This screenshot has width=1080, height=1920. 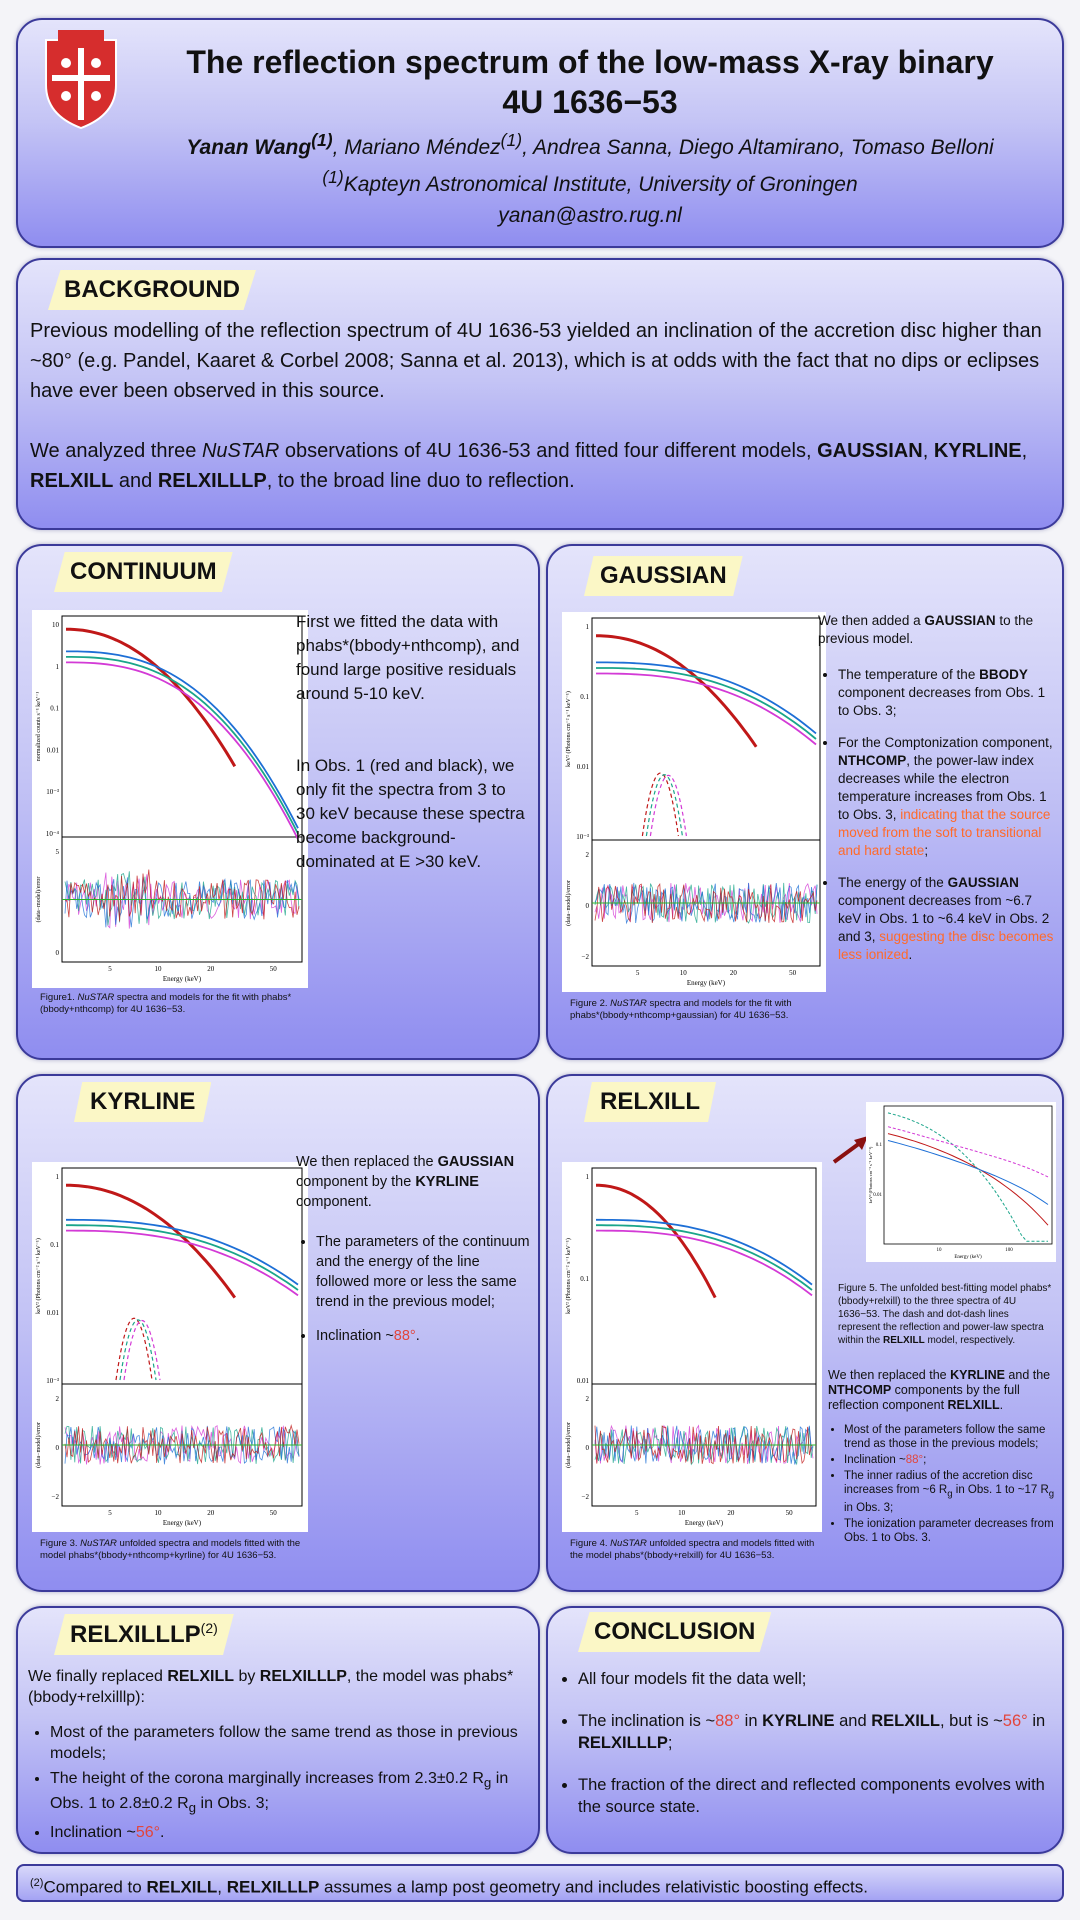 What do you see at coordinates (58, 852) in the screenshot?
I see `y-tick-label: 5` at bounding box center [58, 852].